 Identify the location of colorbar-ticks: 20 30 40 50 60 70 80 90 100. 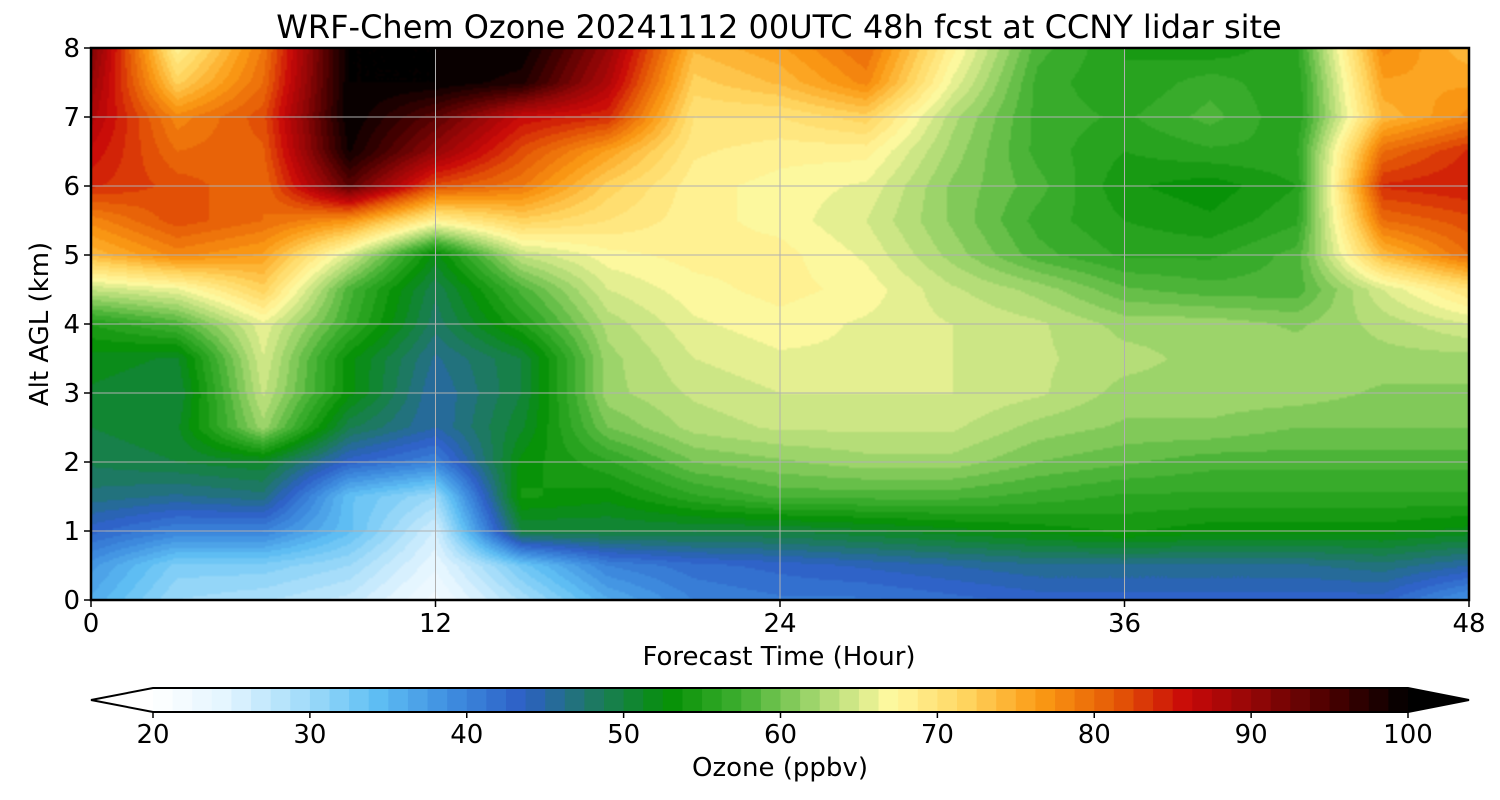
(784, 731).